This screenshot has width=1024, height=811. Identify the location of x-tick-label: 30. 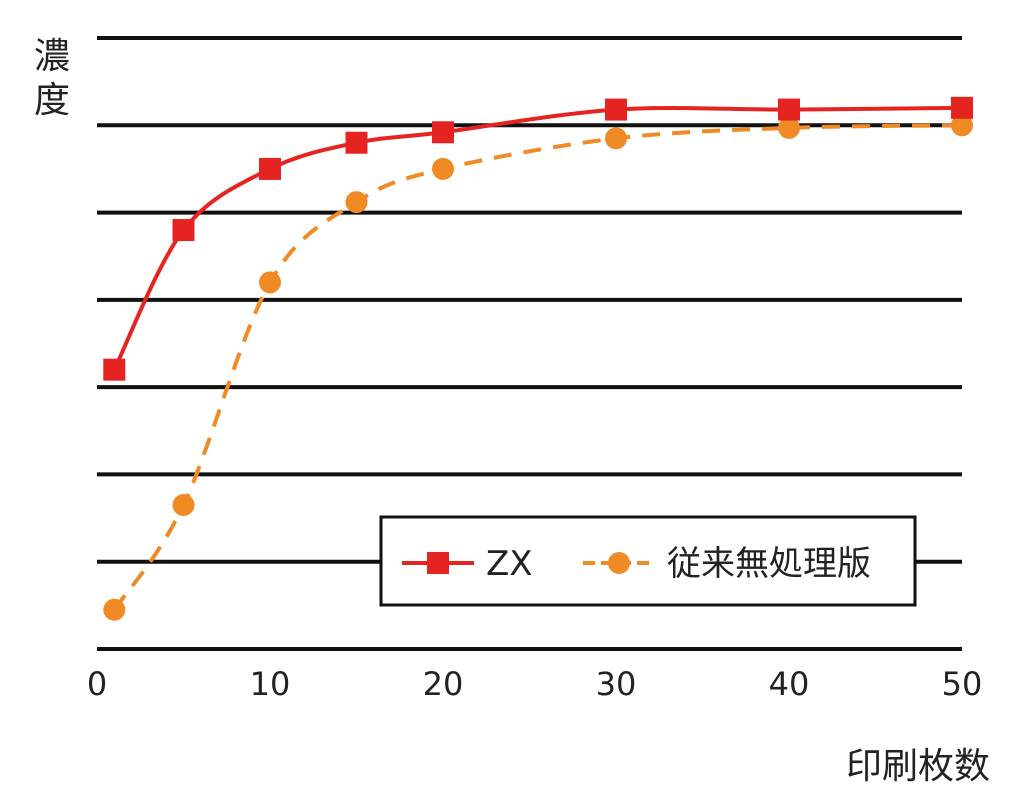
(616, 684).